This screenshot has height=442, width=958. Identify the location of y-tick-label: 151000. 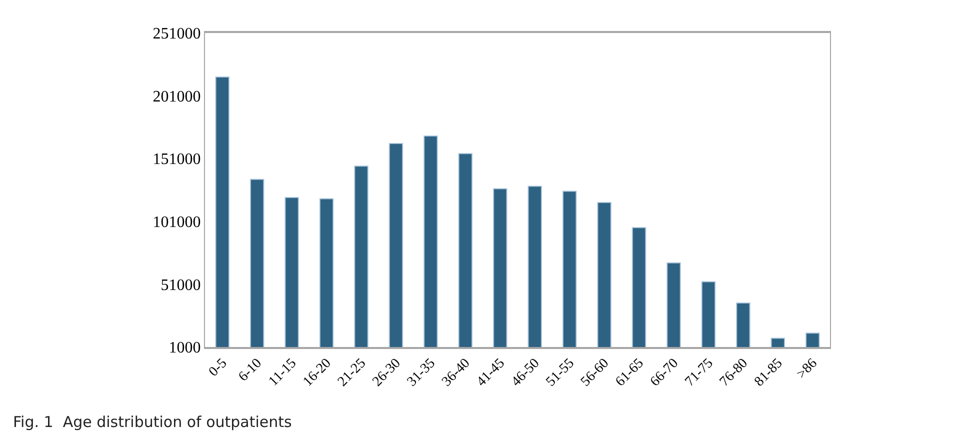
(176, 159).